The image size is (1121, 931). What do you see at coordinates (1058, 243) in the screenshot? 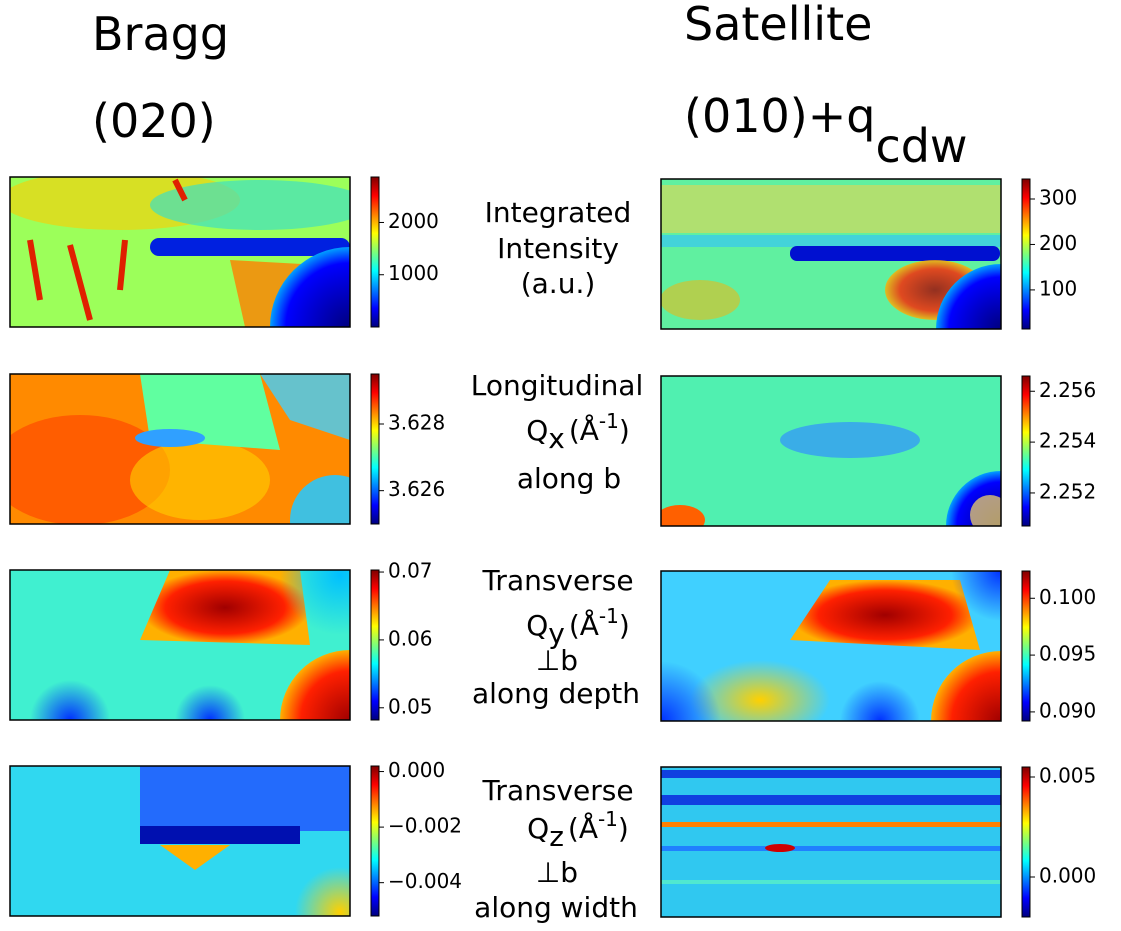
I see `colorbar-tick-label: 200` at bounding box center [1058, 243].